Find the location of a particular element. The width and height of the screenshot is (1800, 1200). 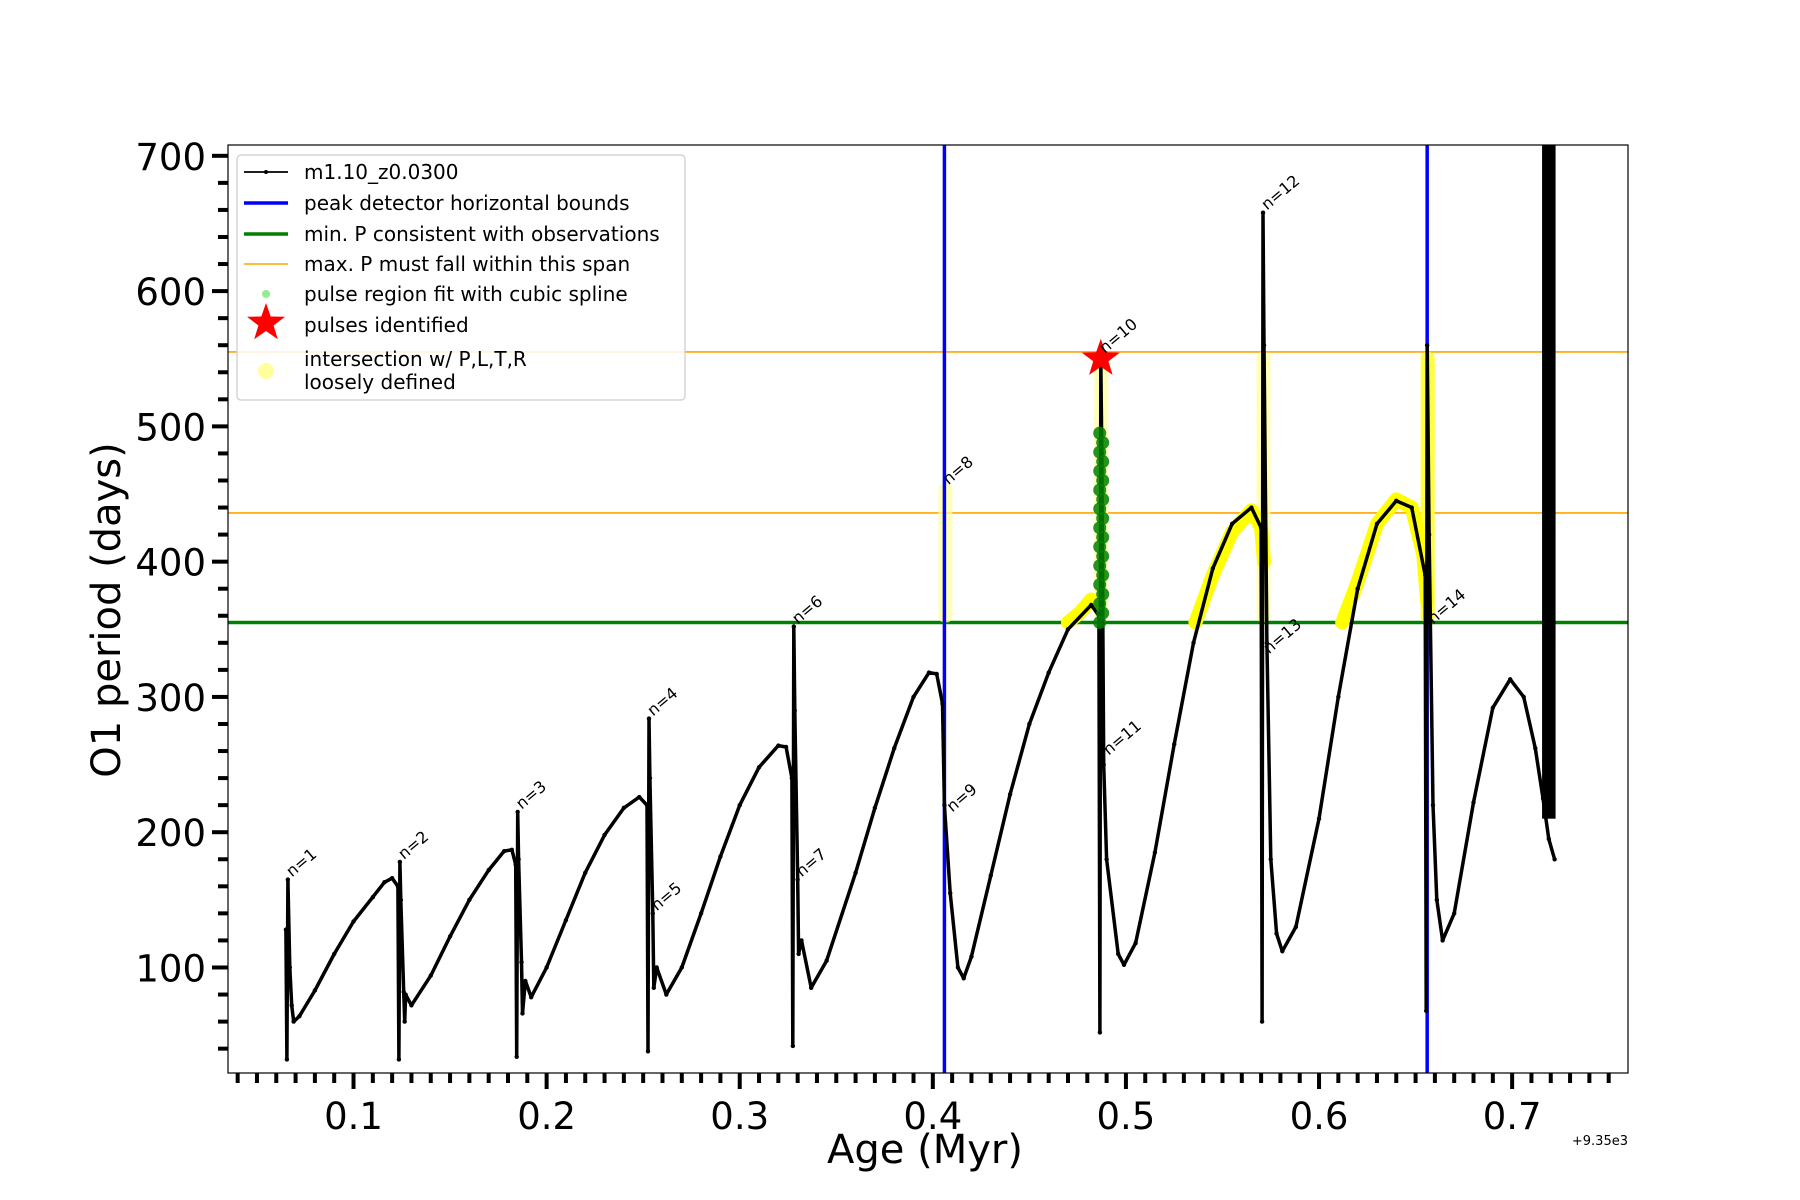

x-tick-label-5: 0.5 is located at coordinates (1126, 1116).